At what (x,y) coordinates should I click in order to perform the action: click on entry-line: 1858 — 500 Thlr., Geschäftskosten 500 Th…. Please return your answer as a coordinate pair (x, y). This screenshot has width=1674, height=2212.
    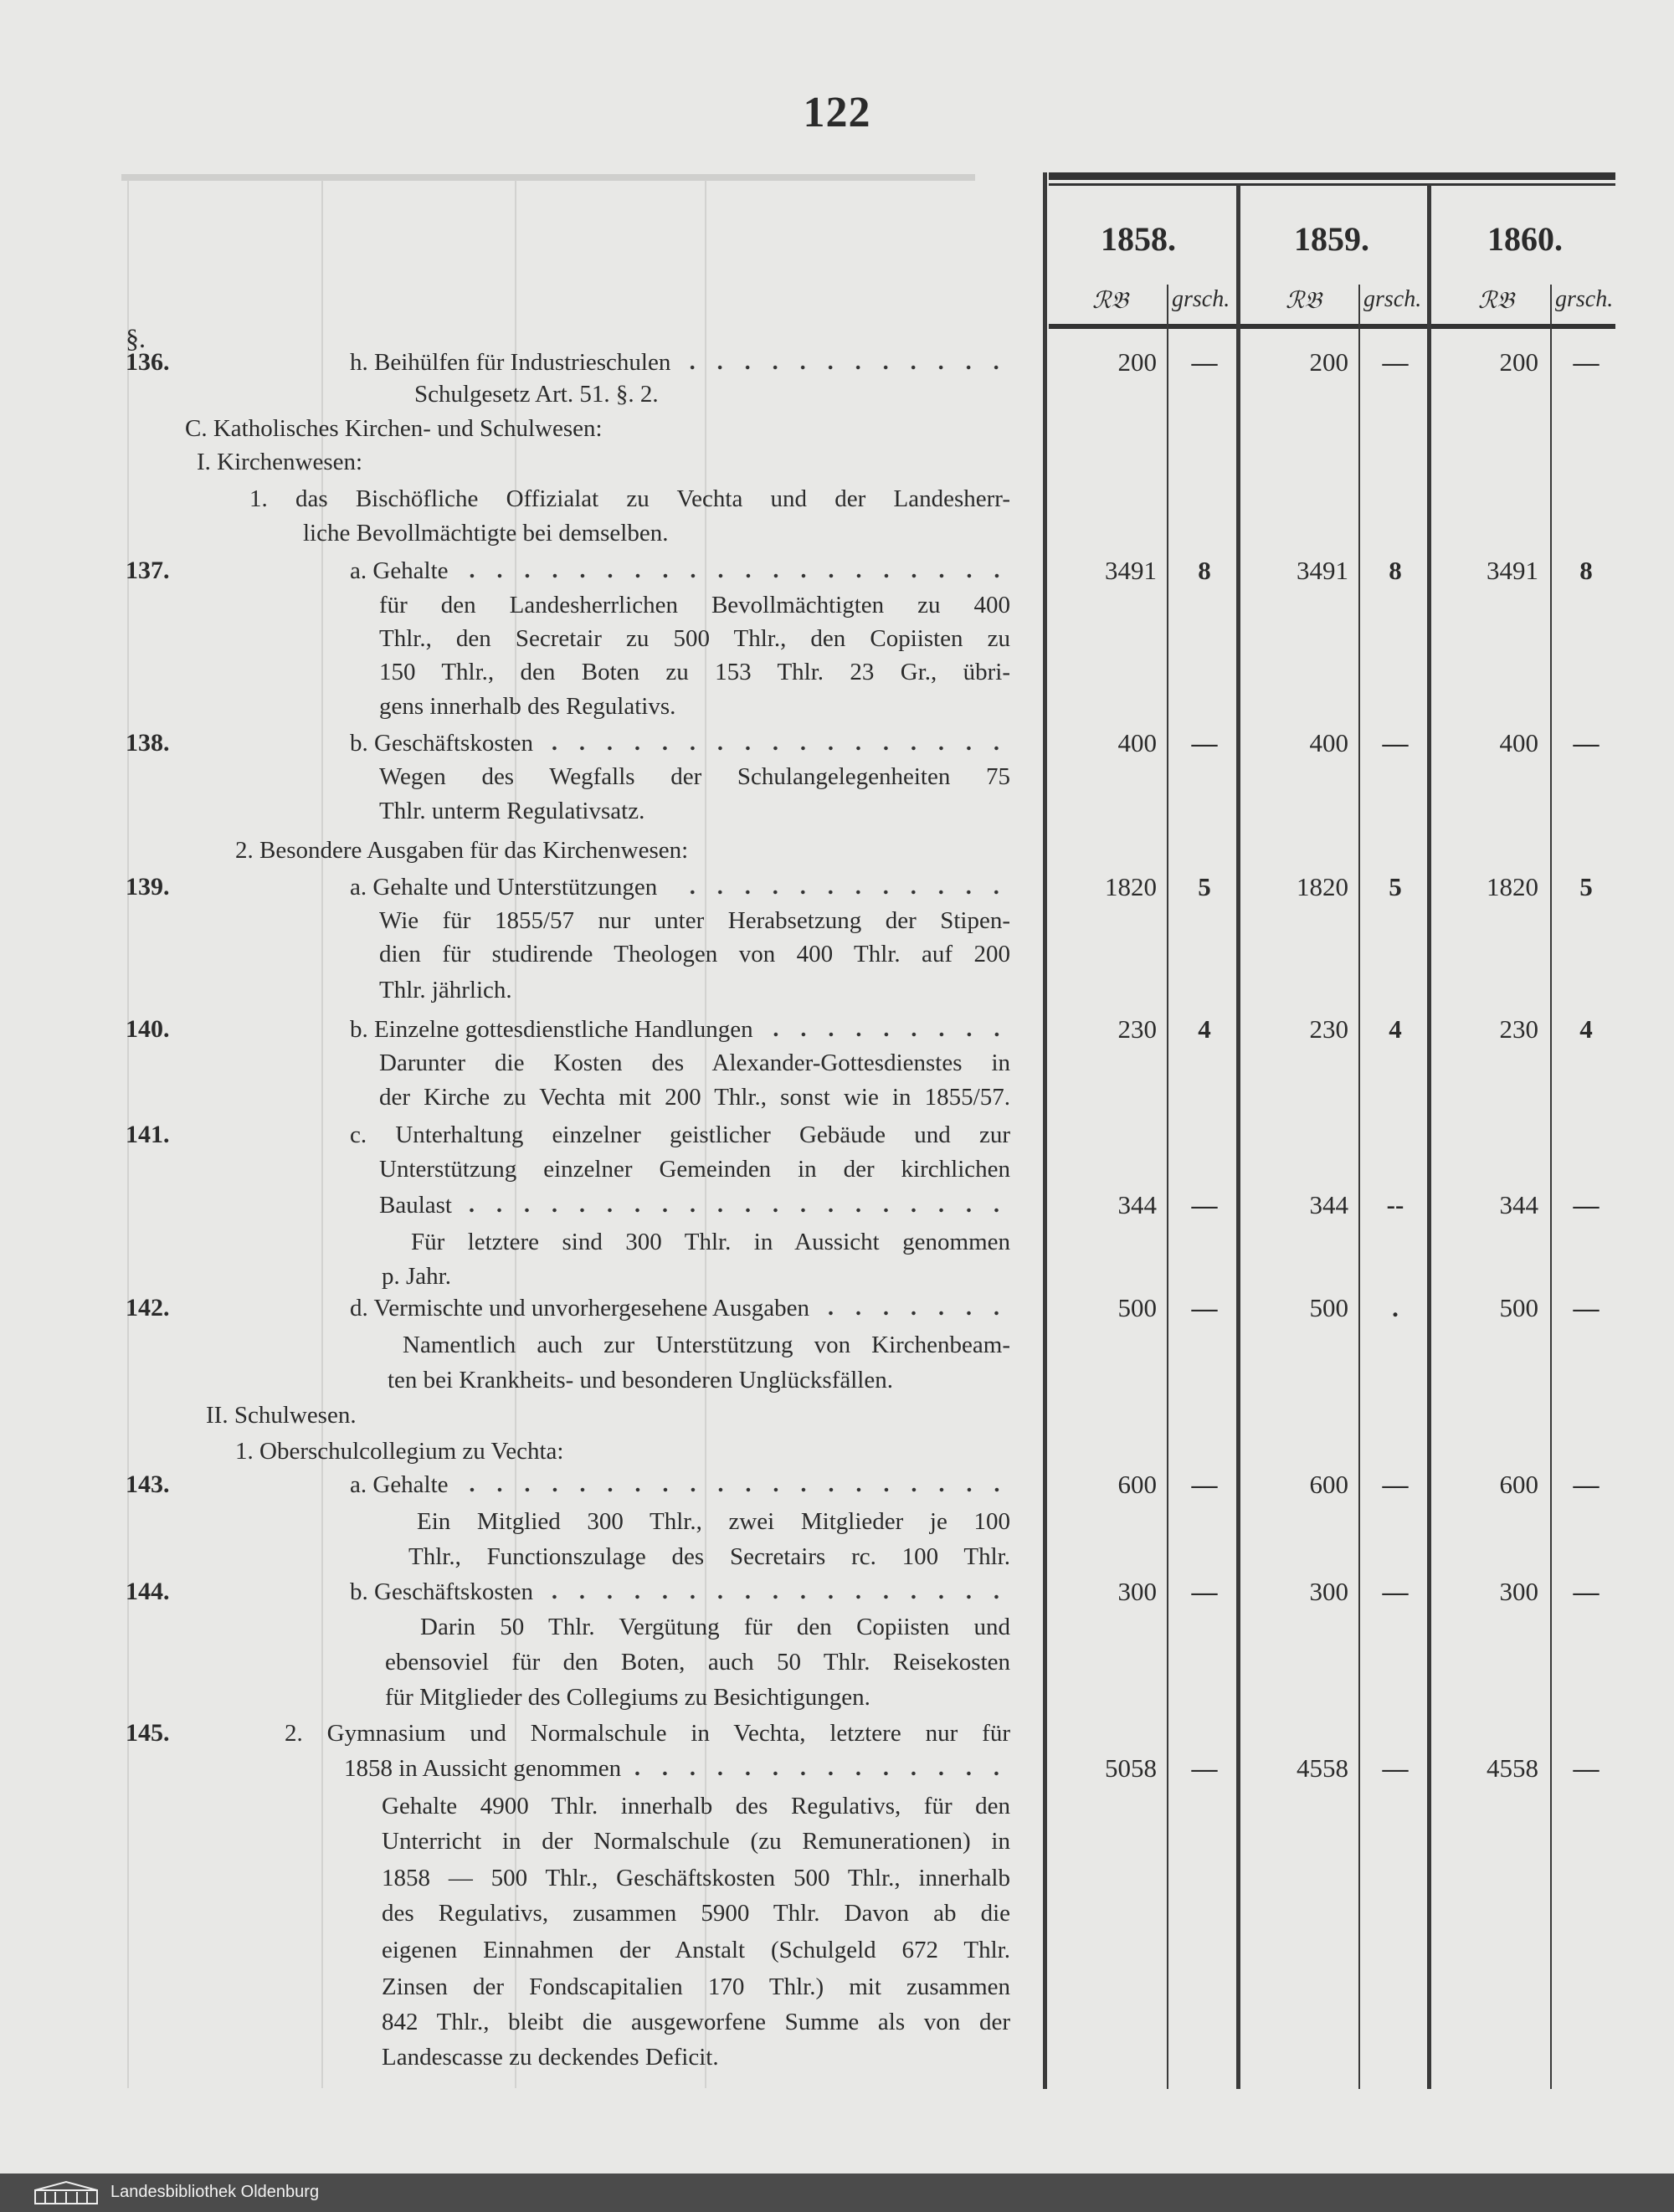
    Looking at the image, I should click on (696, 1878).